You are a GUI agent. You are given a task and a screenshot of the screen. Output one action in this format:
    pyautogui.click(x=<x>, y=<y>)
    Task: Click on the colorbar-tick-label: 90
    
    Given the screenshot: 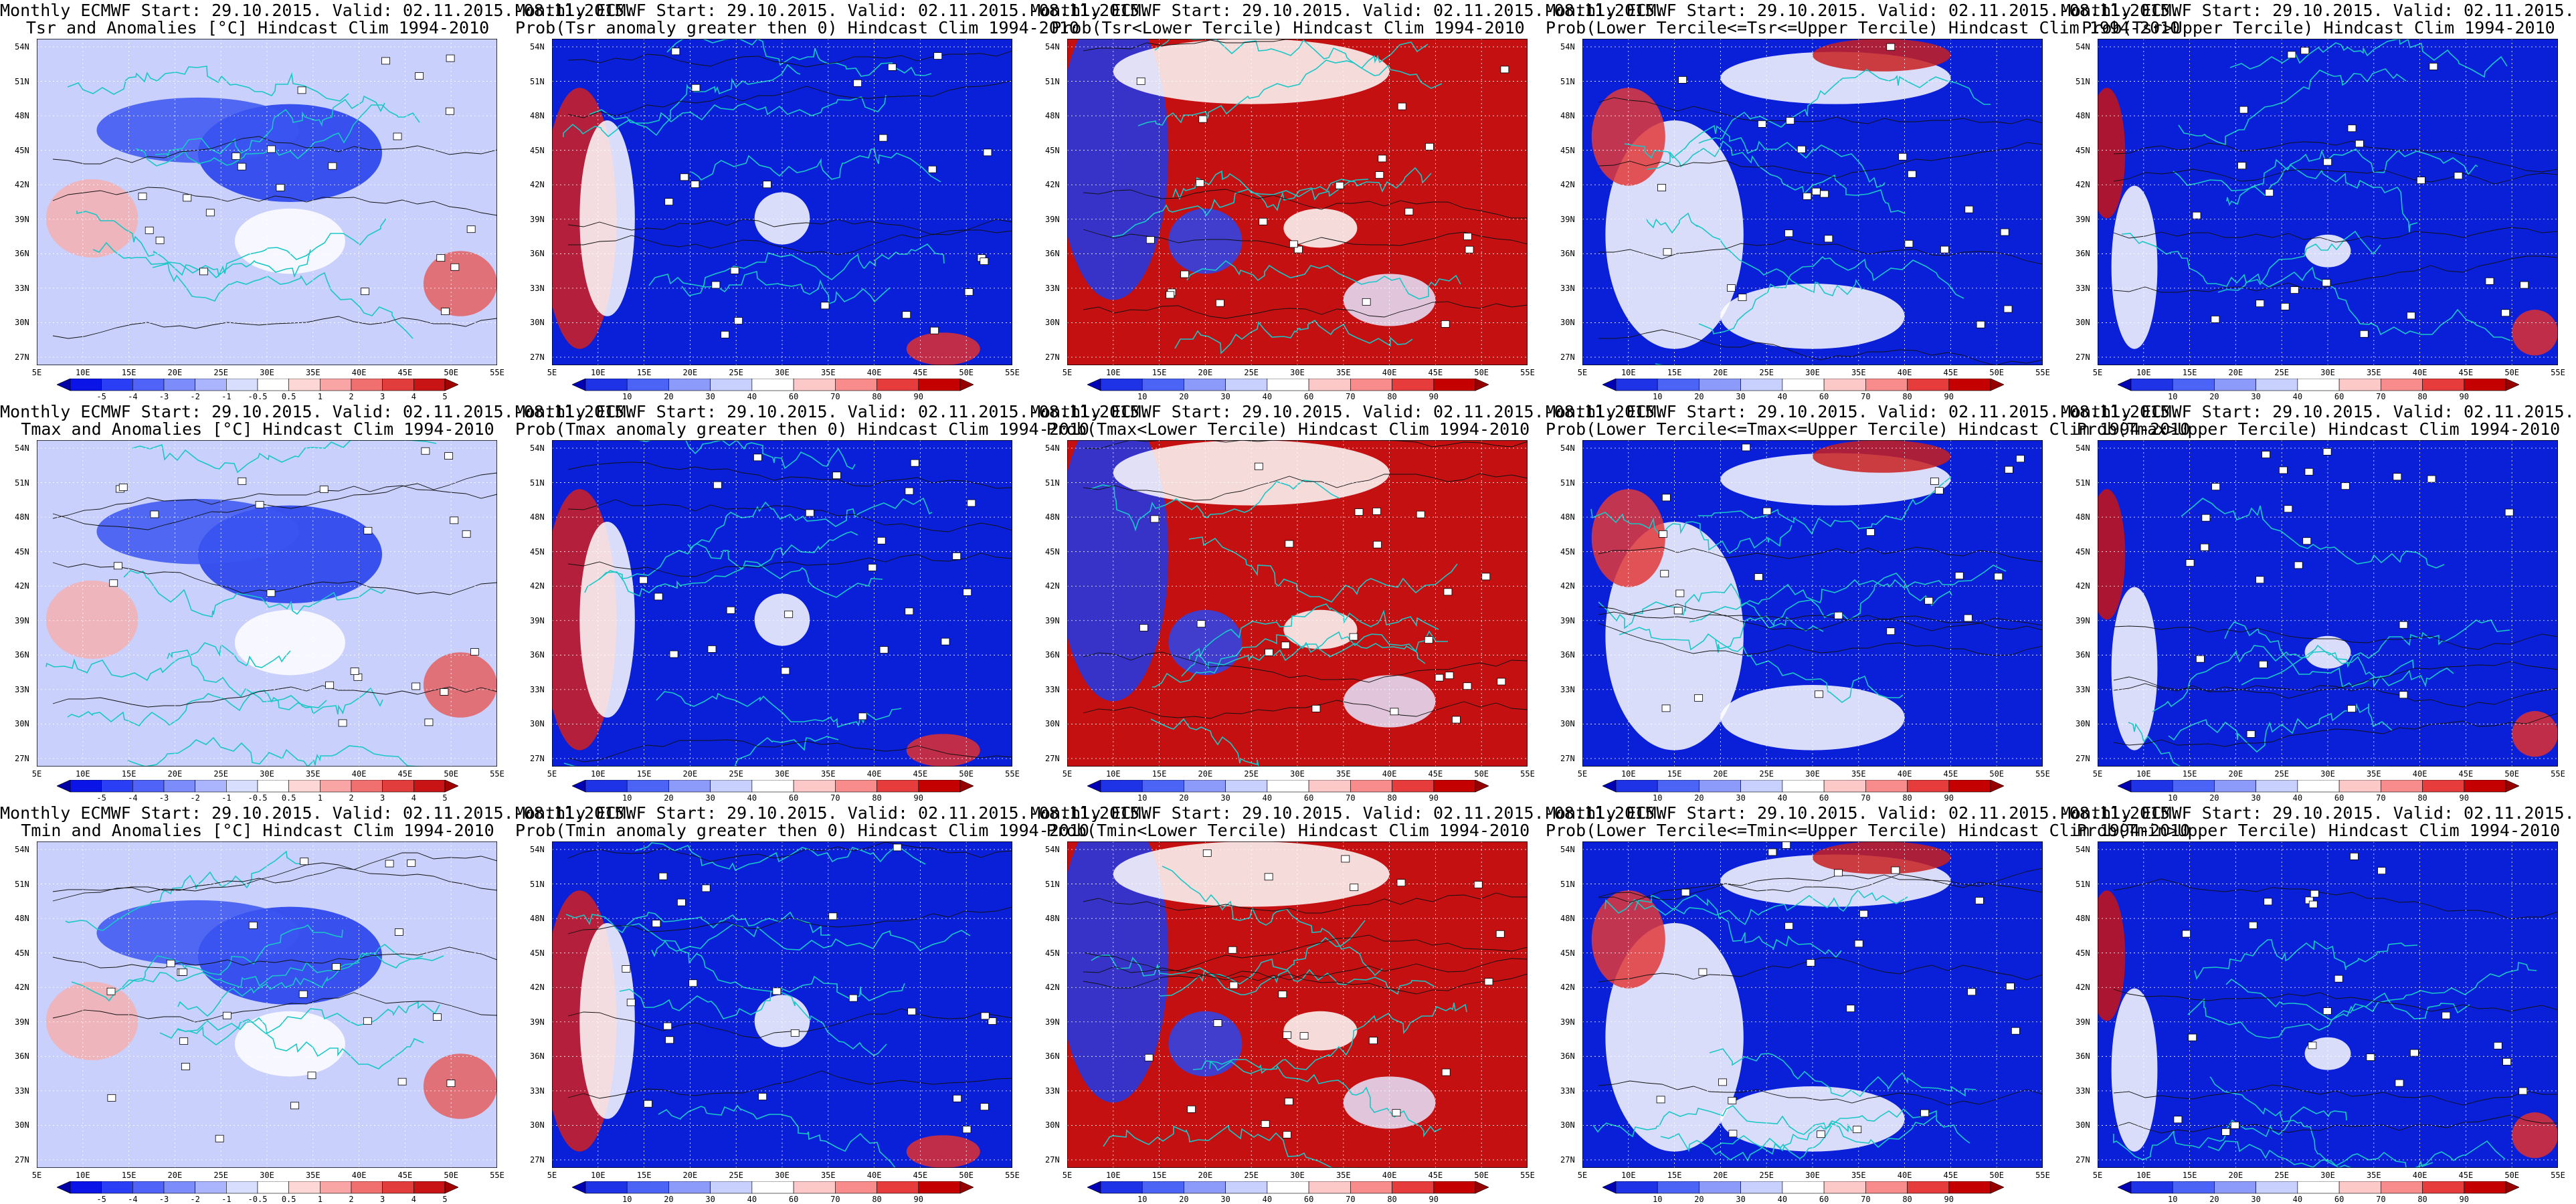 What is the action you would take?
    pyautogui.click(x=918, y=1199)
    